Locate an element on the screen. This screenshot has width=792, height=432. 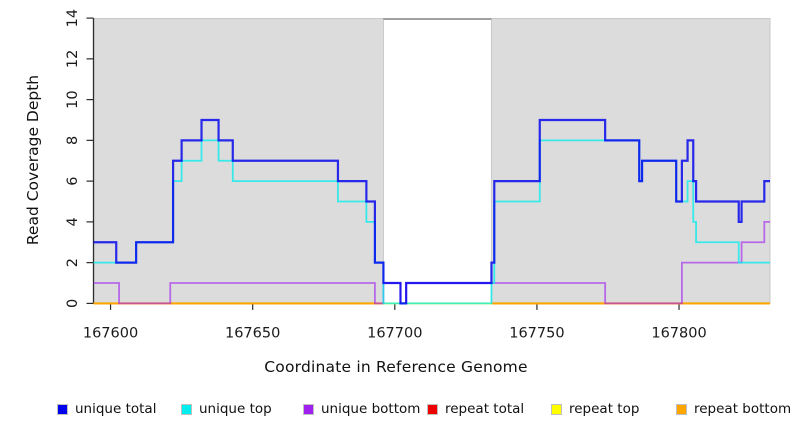
legend-item-repeat-top: repeat top is located at coordinates (595, 409).